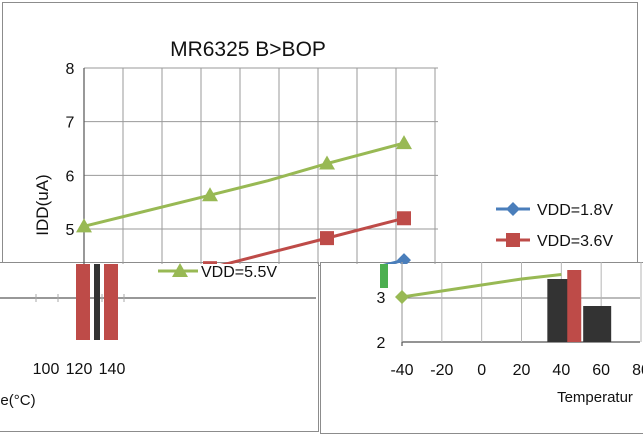 The height and width of the screenshot is (434, 643). I want to click on legend-label-1: VDD=3.6V, so click(575, 241).